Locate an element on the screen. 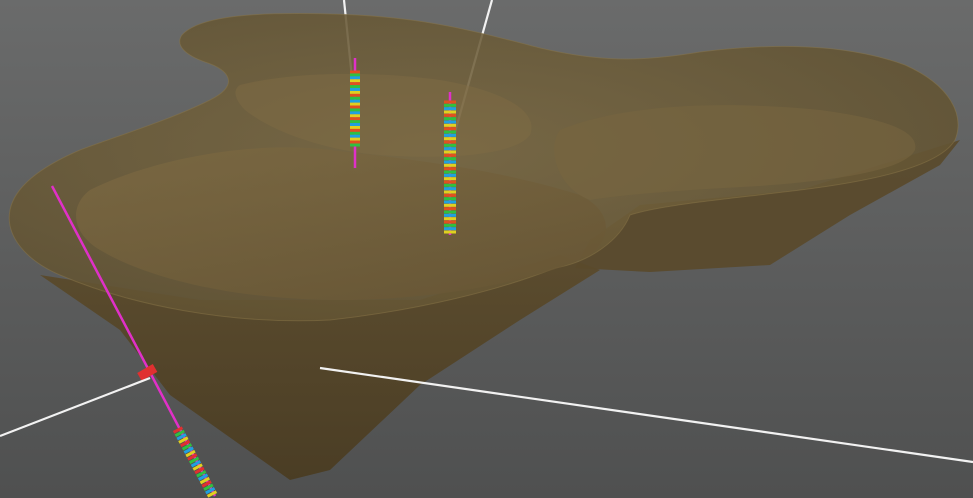  reference-line-bottom-left is located at coordinates (75, 407).